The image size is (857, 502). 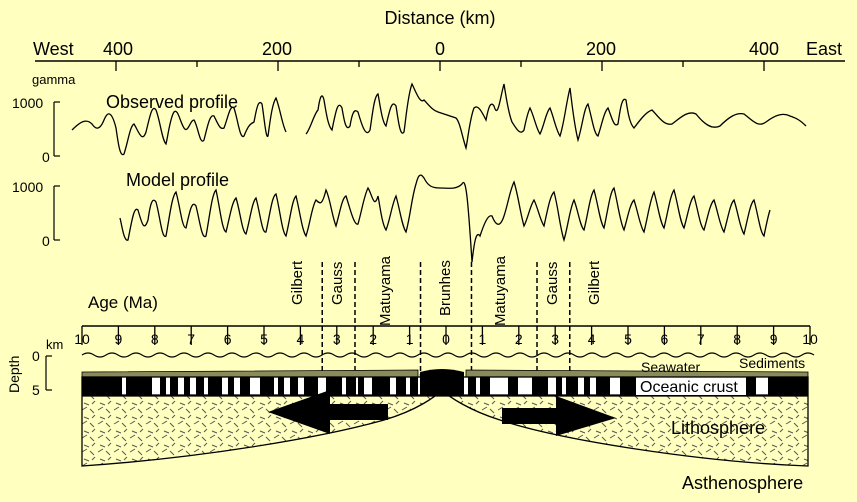 What do you see at coordinates (742, 483) in the screenshot?
I see `asthenosphere-label: Asthenosphere` at bounding box center [742, 483].